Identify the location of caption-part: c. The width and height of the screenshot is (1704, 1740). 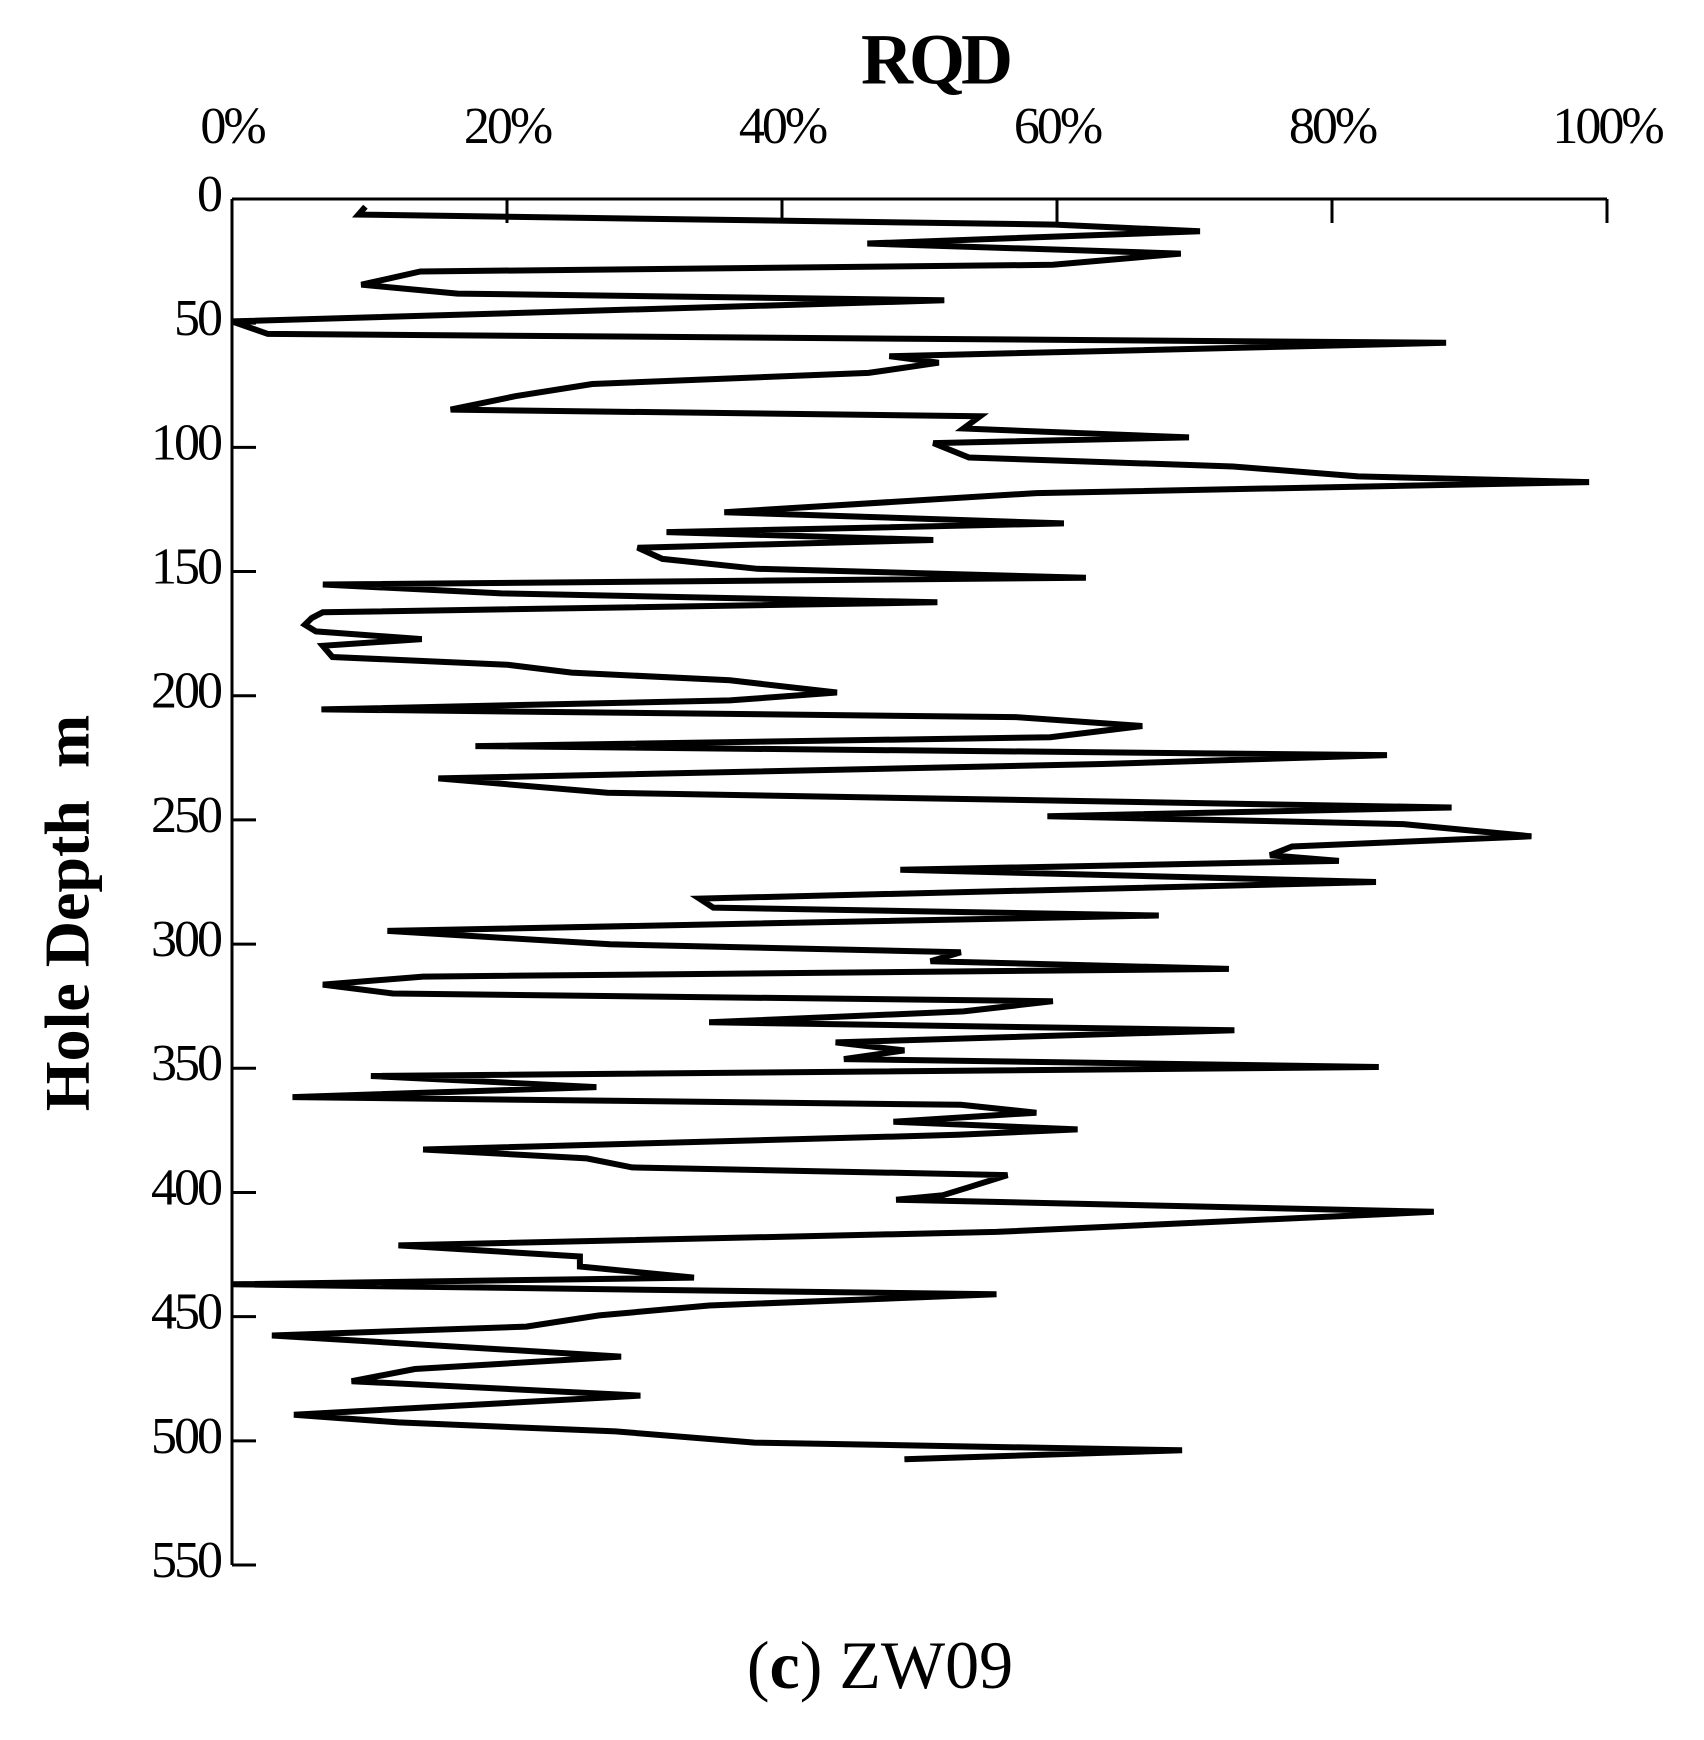
(785, 1665).